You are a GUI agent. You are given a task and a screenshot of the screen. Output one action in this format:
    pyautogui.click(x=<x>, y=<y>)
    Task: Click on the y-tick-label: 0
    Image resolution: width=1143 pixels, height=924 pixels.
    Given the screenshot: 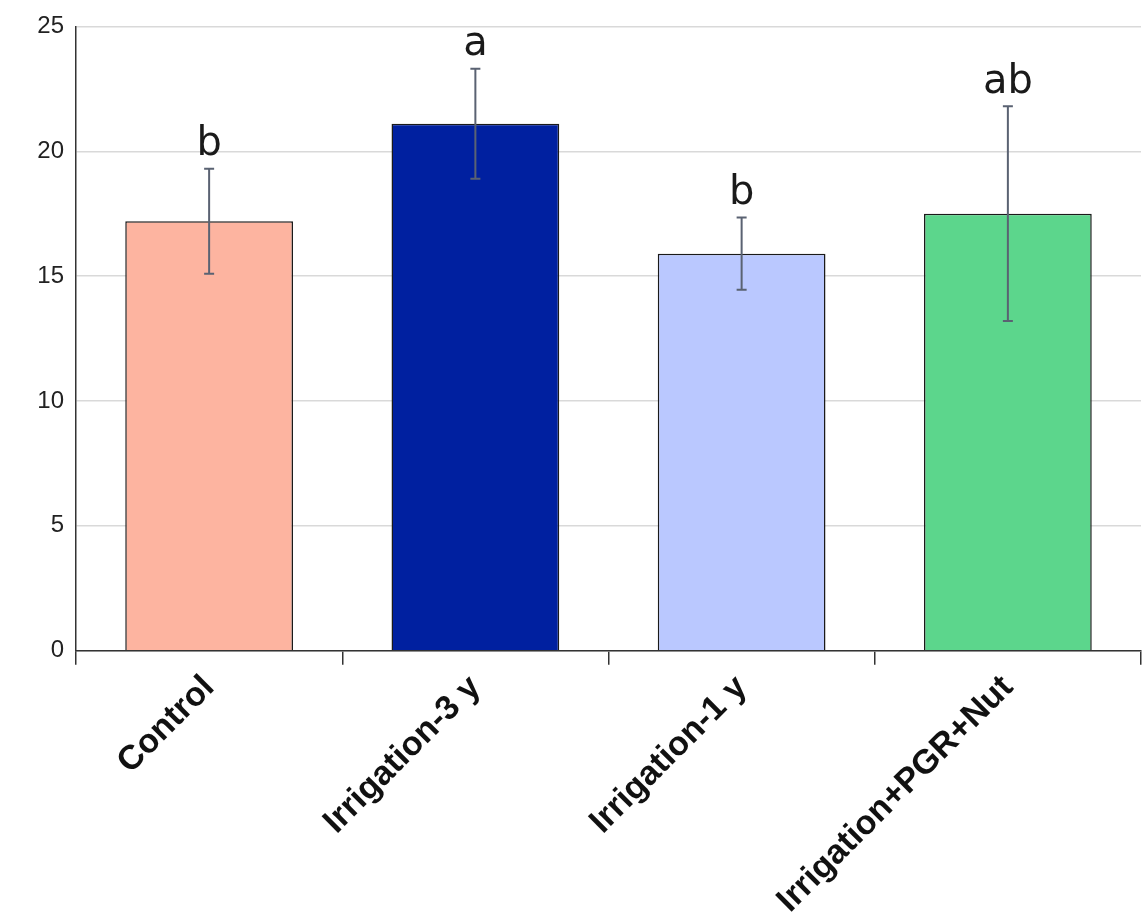 What is the action you would take?
    pyautogui.click(x=57, y=649)
    